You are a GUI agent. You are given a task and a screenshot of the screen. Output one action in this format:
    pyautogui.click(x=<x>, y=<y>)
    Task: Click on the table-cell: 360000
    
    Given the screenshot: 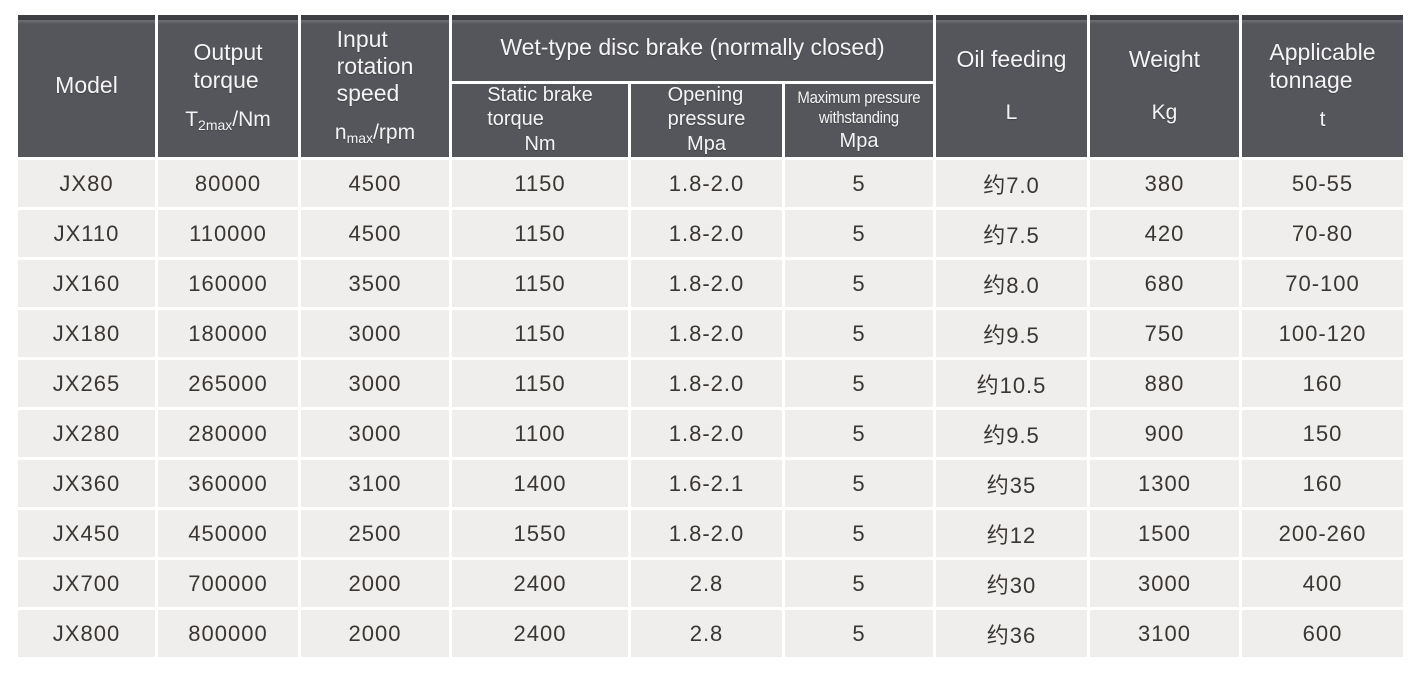 What is the action you would take?
    pyautogui.click(x=228, y=483)
    